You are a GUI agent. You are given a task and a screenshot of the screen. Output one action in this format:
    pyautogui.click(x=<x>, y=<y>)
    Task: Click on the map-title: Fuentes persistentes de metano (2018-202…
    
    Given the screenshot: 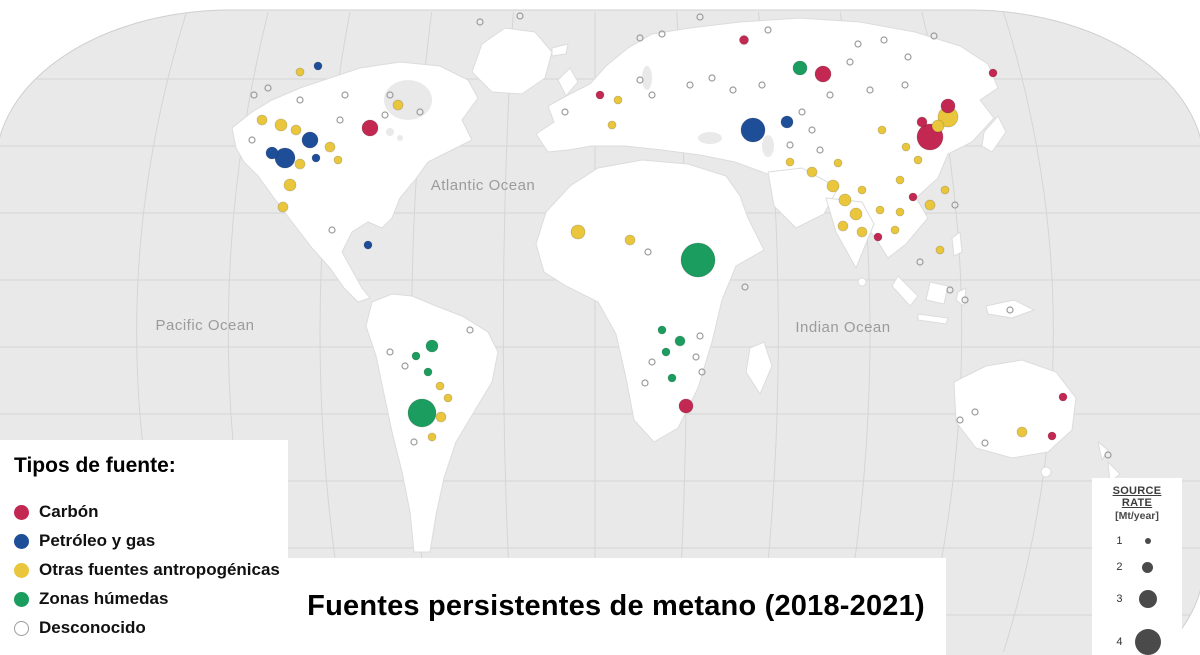 What is the action you would take?
    pyautogui.click(x=616, y=606)
    